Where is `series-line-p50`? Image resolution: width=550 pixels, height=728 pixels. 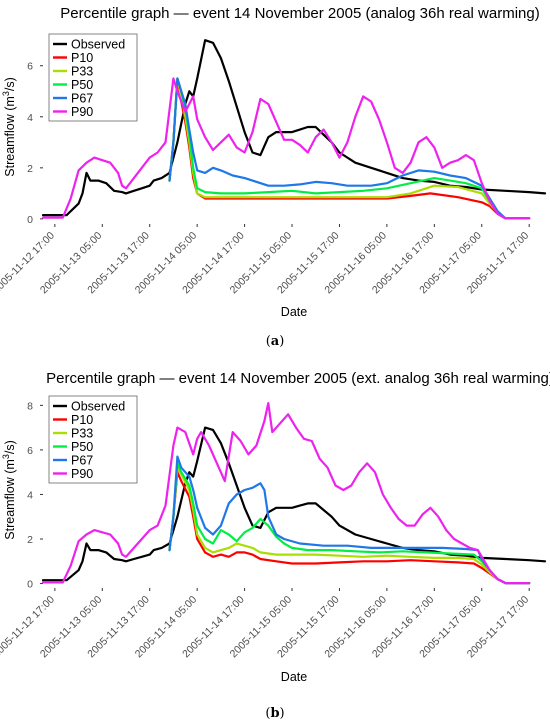 series-line-p50 is located at coordinates (349, 523).